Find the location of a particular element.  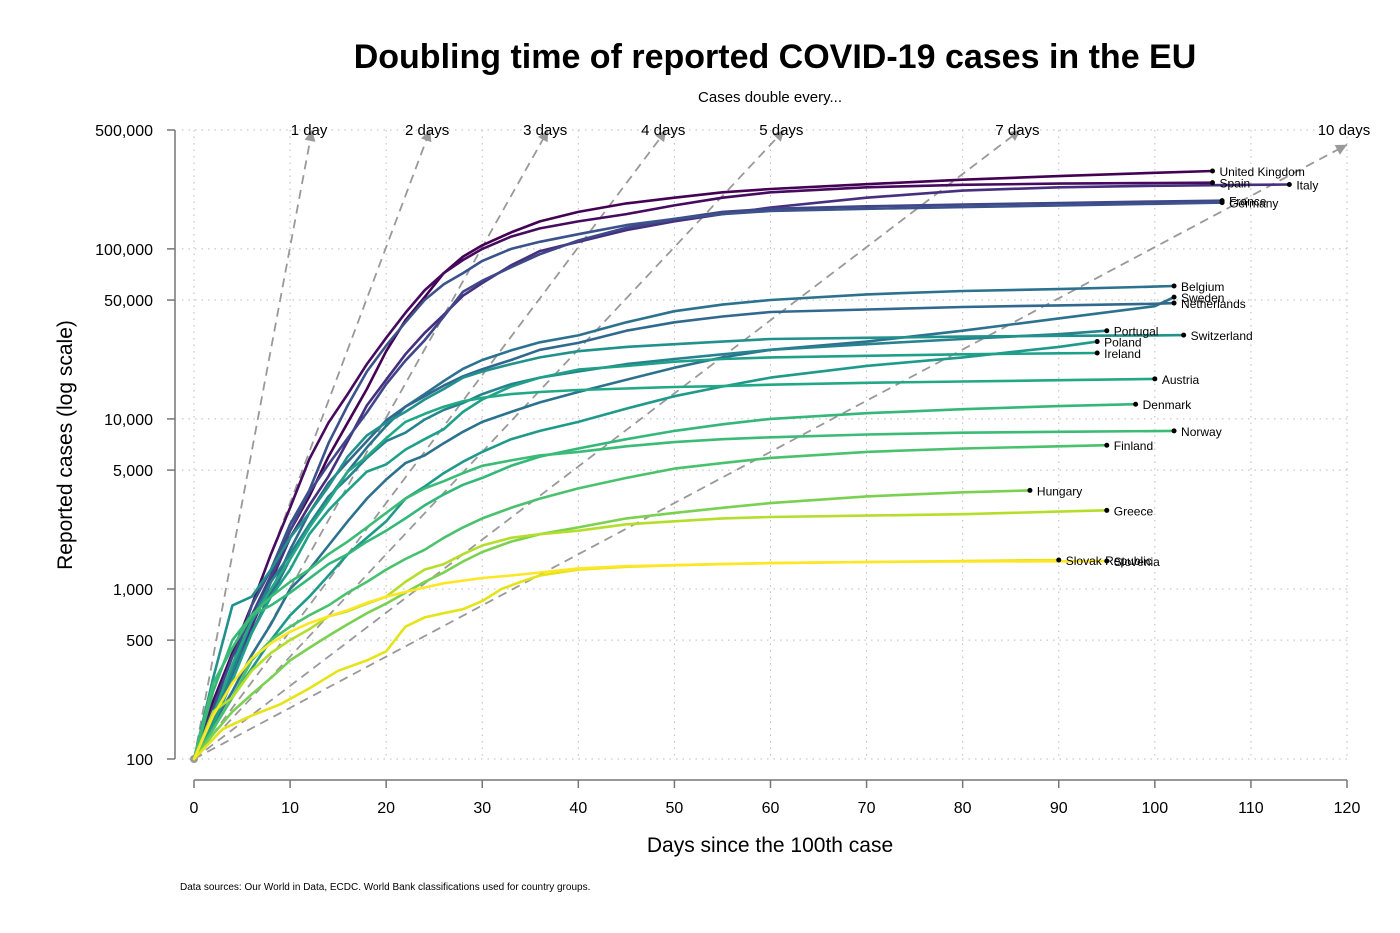

x-tick-label: 100 is located at coordinates (1154, 808).